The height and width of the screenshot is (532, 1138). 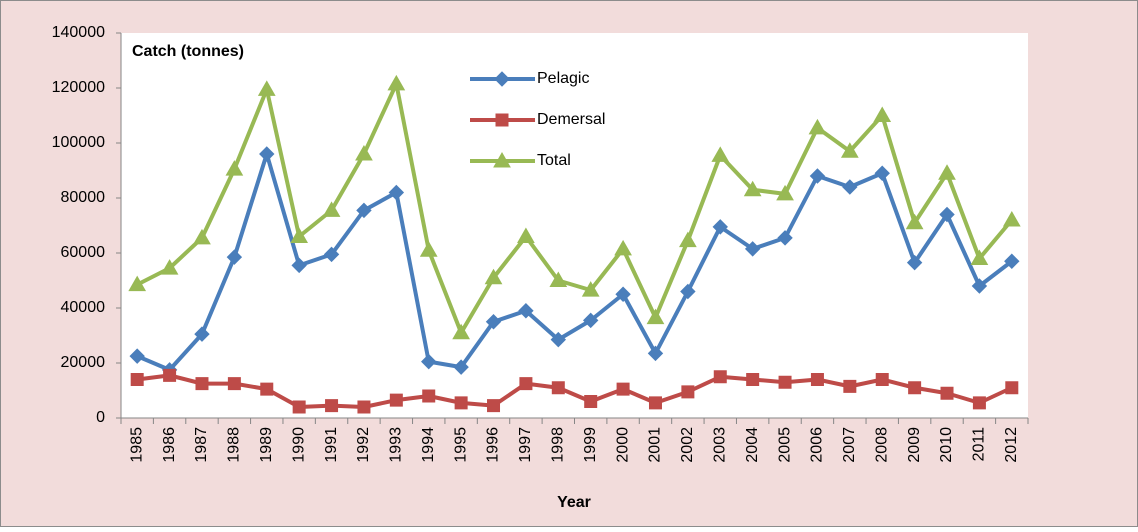 What do you see at coordinates (655, 445) in the screenshot?
I see `x-tick-label: 2001` at bounding box center [655, 445].